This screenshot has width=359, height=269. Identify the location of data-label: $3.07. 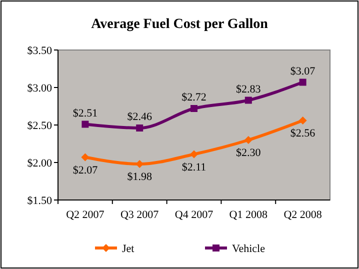
(303, 71).